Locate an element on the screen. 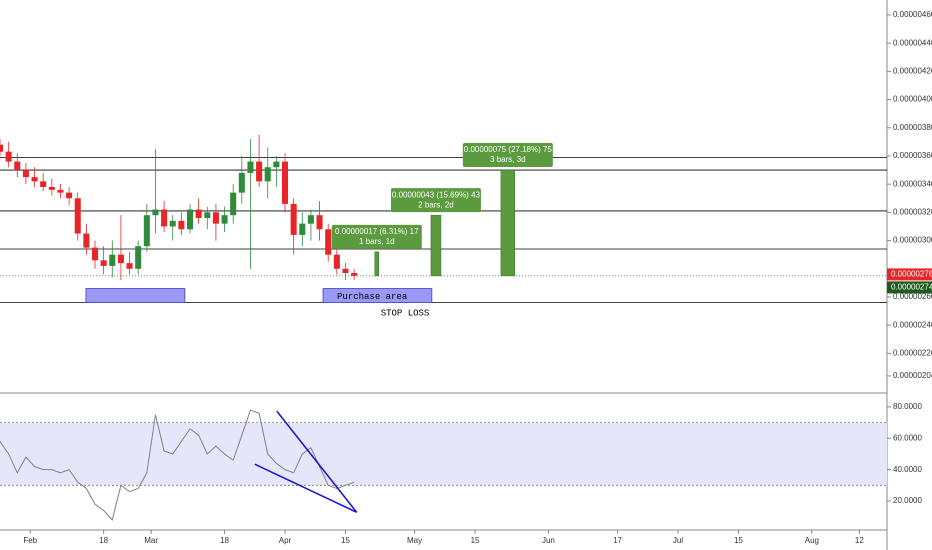 The height and width of the screenshot is (550, 932). y-tick-label: 0.00000400 is located at coordinates (912, 99).